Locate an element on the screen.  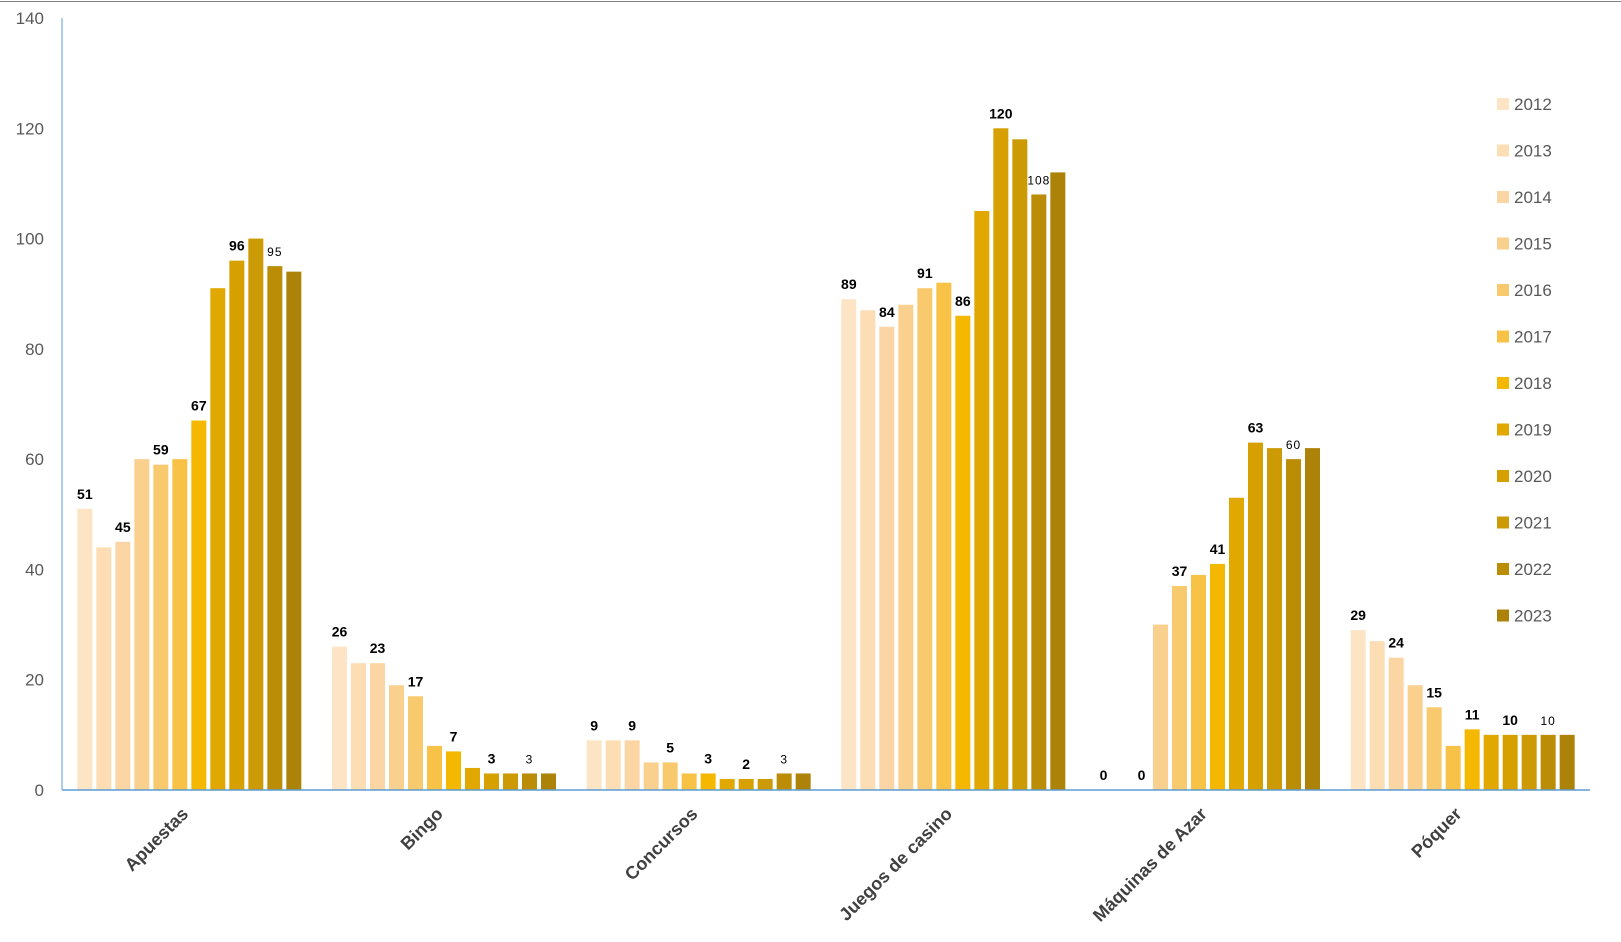
data-label: 2 is located at coordinates (746, 764).